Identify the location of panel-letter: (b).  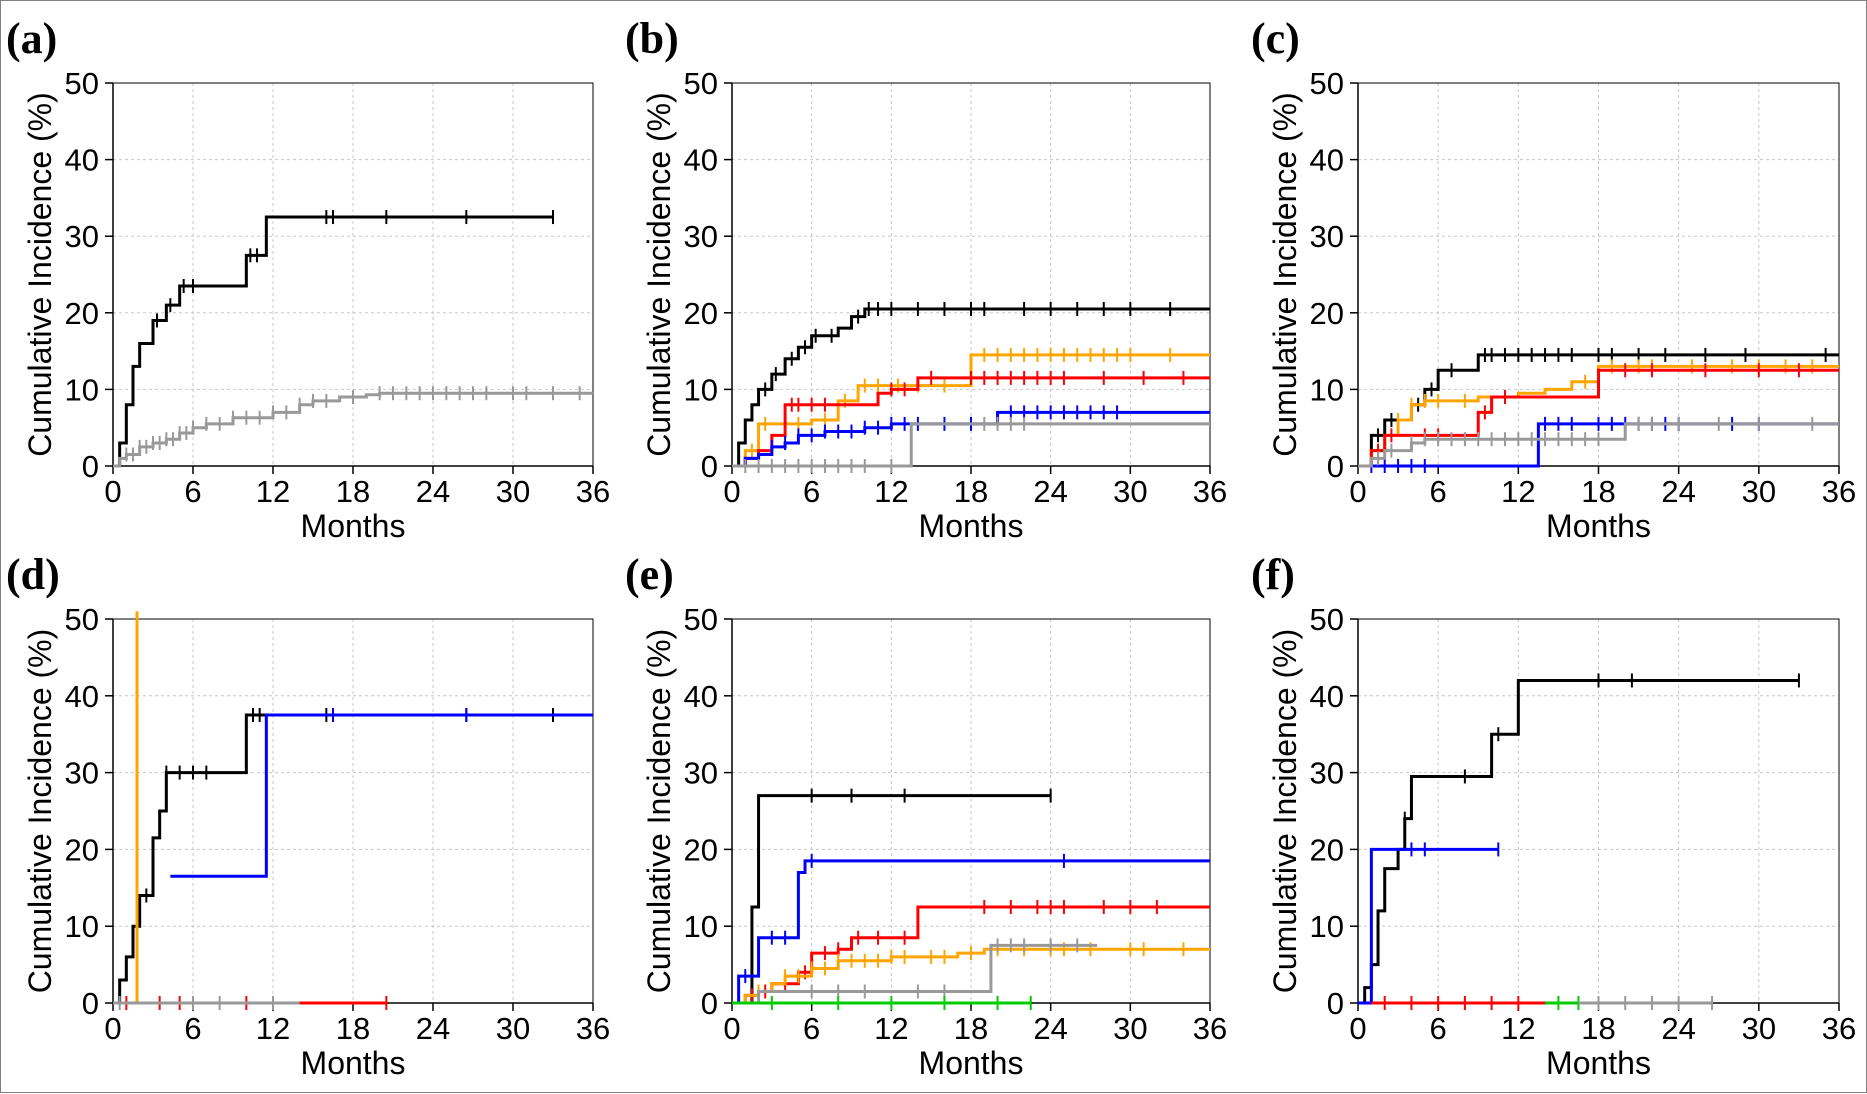
(652, 38).